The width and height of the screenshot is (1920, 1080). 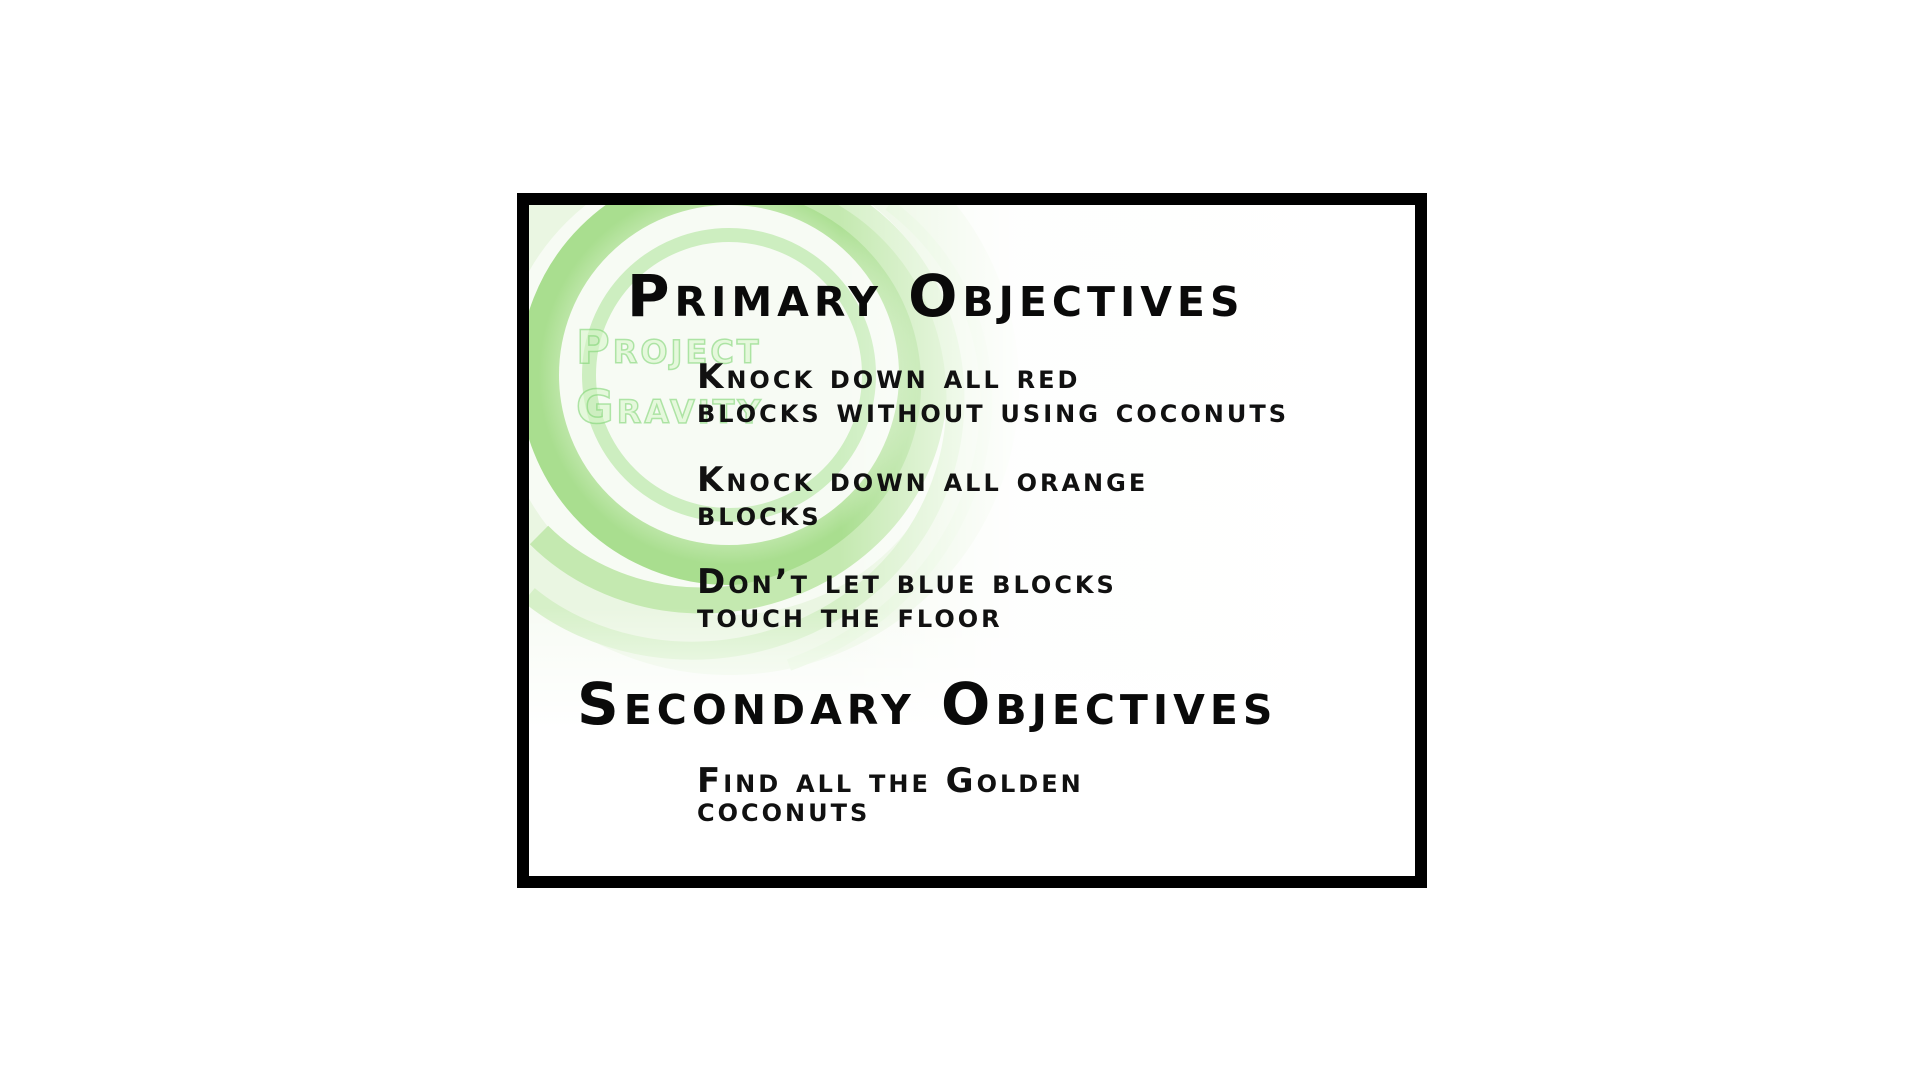 What do you see at coordinates (759, 514) in the screenshot?
I see `objective-line: blocks` at bounding box center [759, 514].